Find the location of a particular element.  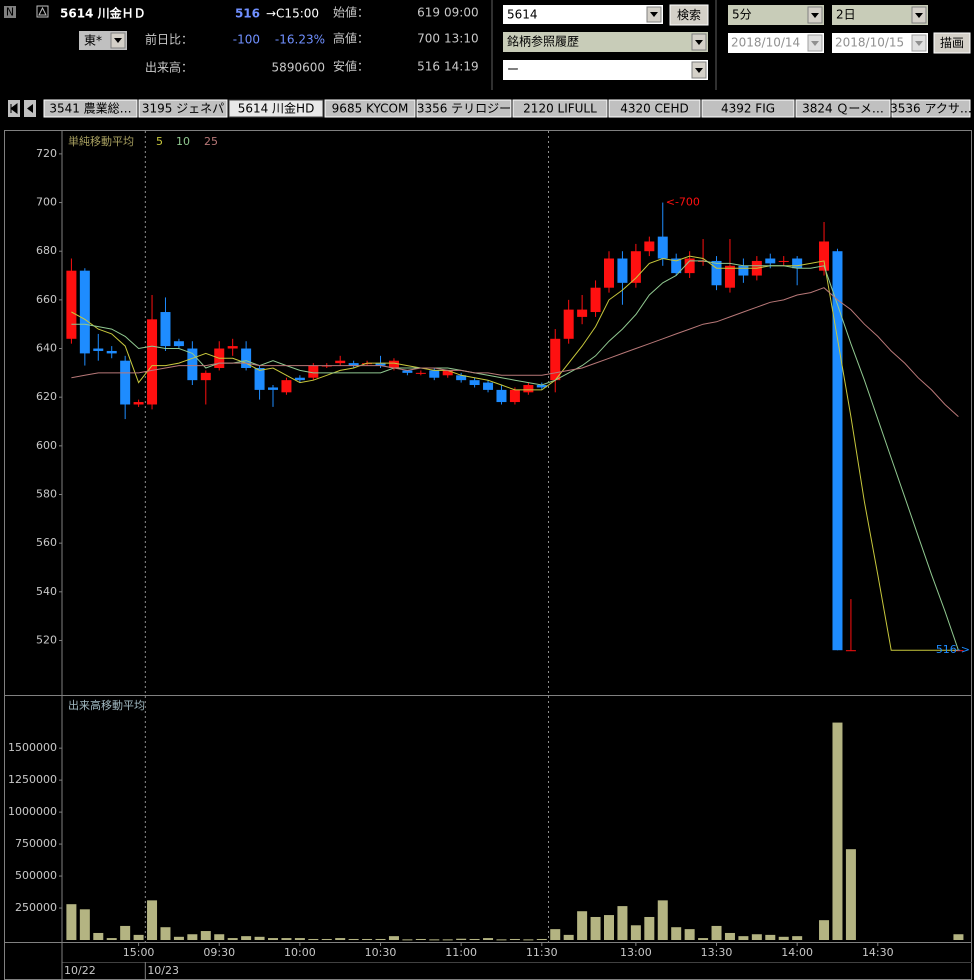

sub-select is located at coordinates (605, 70).